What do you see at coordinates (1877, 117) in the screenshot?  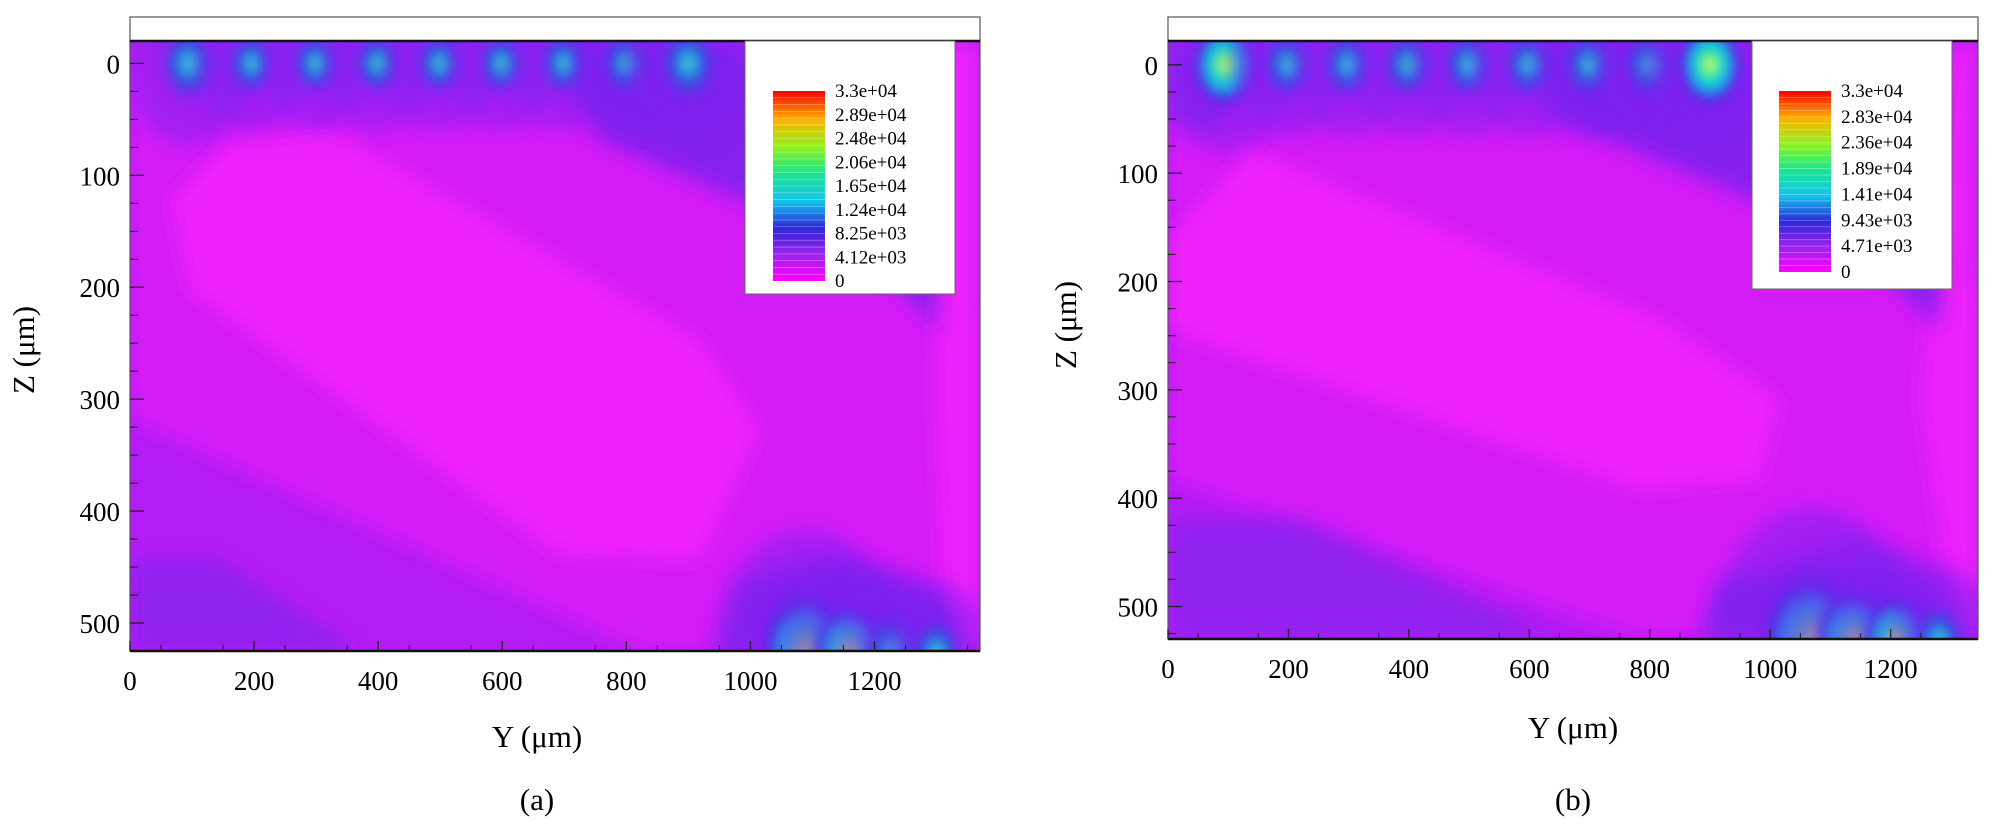 I see `legend-label: 2.83e+04` at bounding box center [1877, 117].